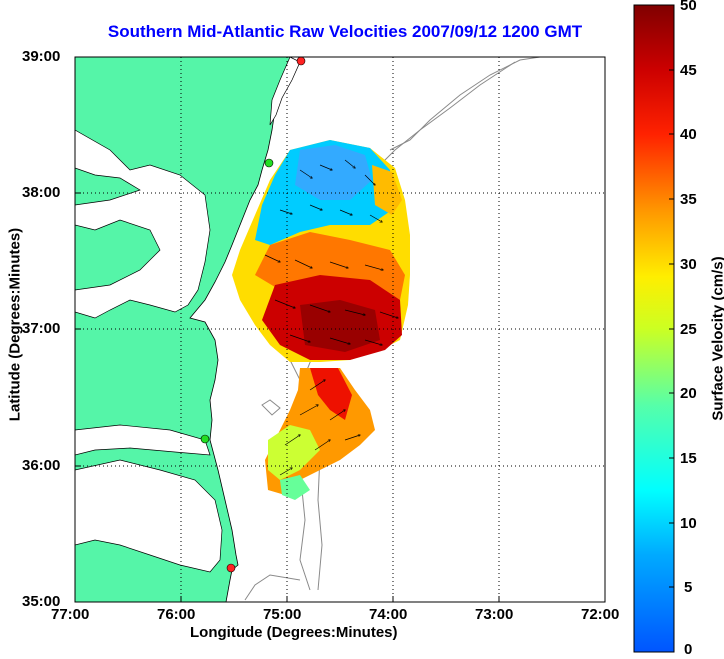 Image resolution: width=724 pixels, height=659 pixels. I want to click on y-tick-label: 35:00, so click(41, 601).